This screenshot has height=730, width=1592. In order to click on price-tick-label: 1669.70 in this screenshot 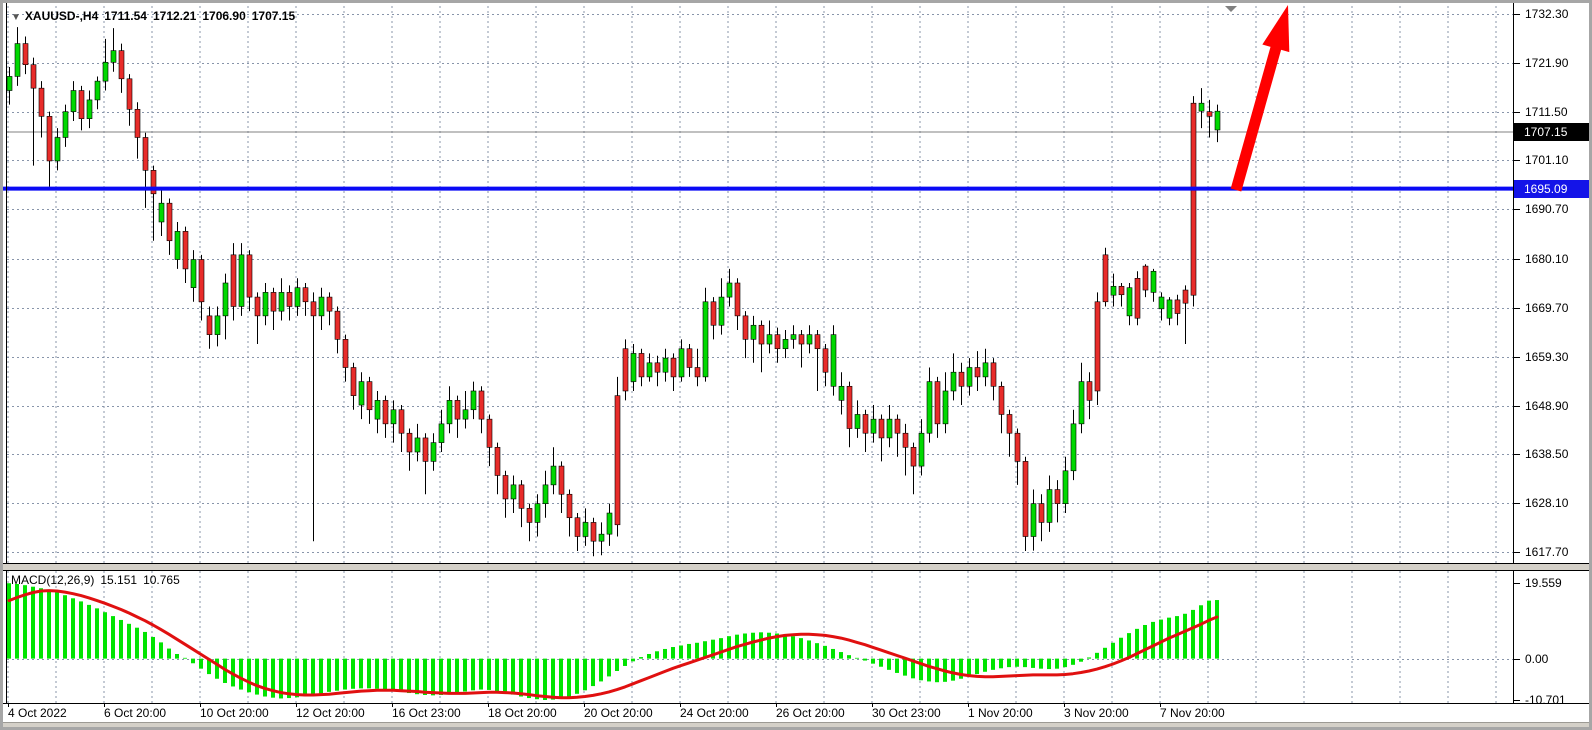, I will do `click(1547, 308)`.